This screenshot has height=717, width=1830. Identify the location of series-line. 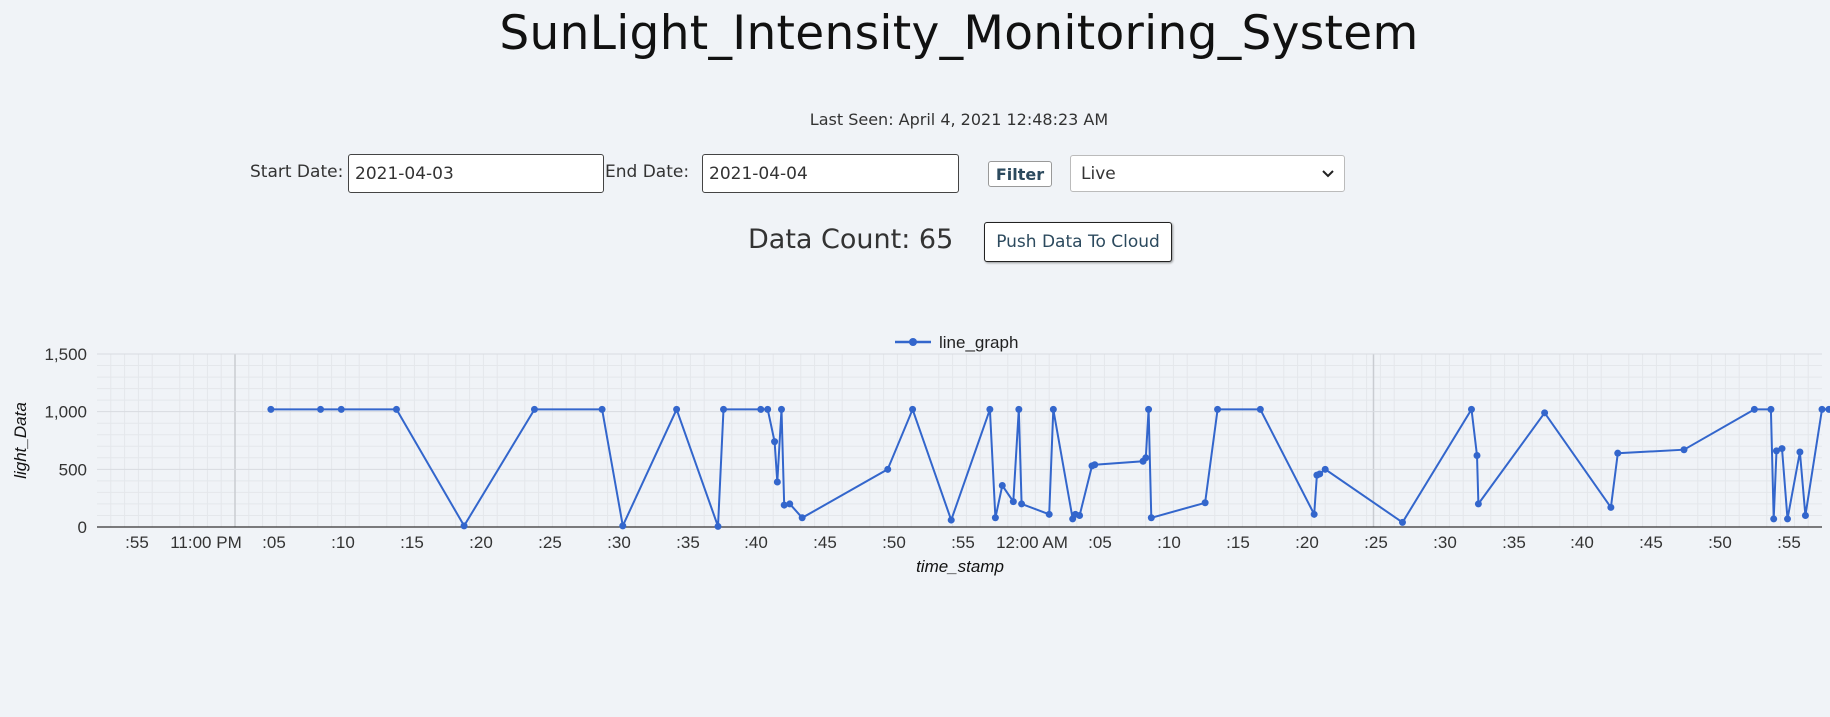
(1050, 468).